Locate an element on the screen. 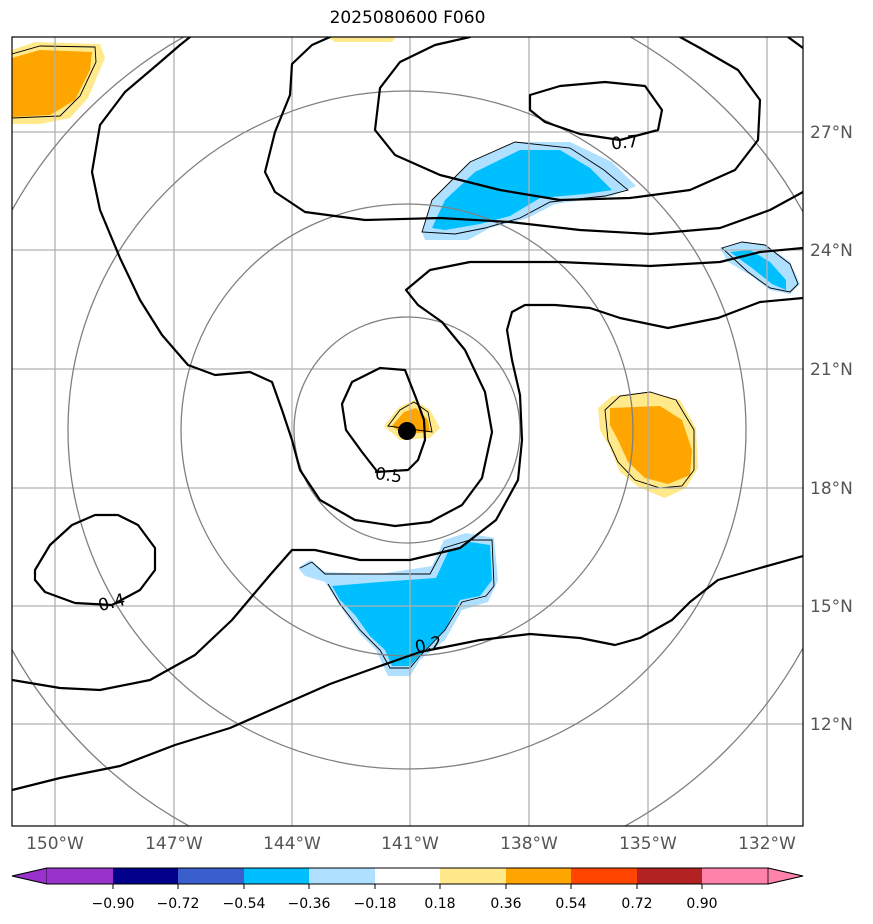  contour-label: 0.7 is located at coordinates (624, 143).